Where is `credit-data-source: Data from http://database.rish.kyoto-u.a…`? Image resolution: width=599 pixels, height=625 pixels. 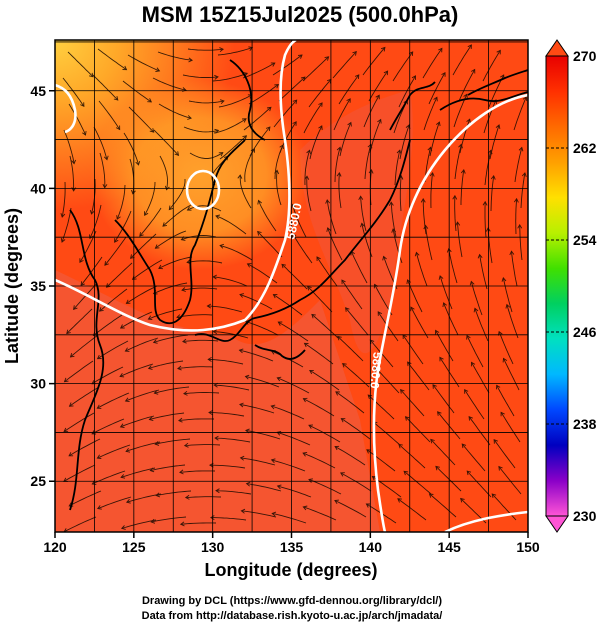 credit-data-source: Data from http://database.rish.kyoto-u.a… is located at coordinates (292, 616).